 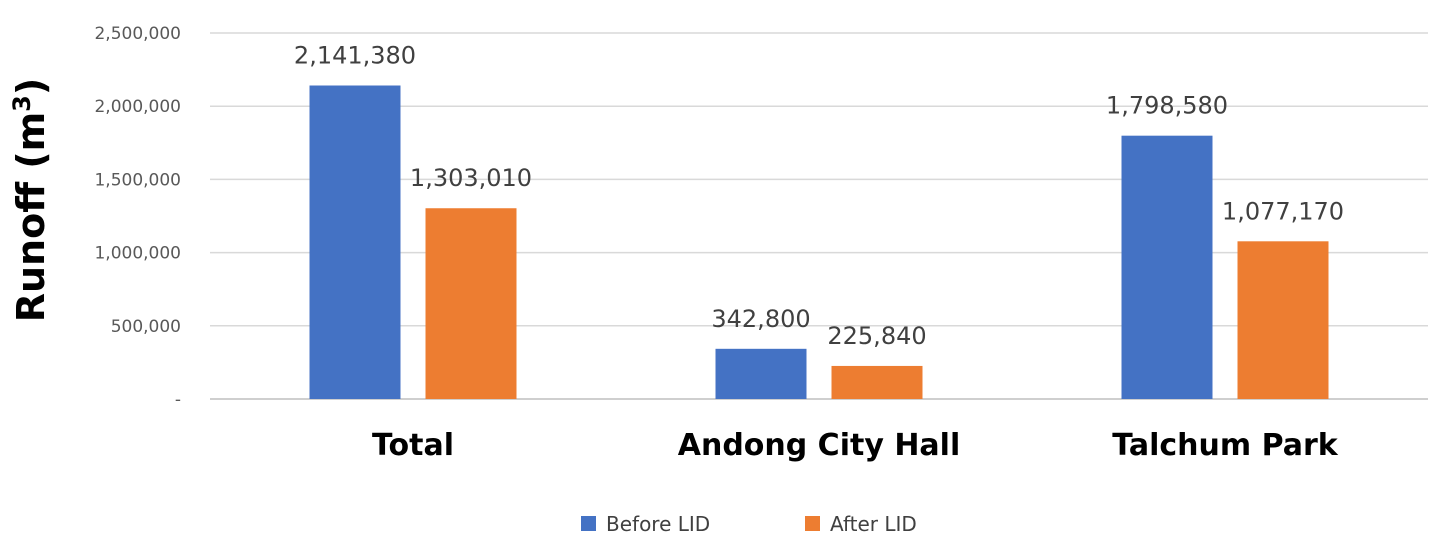 I want to click on legend-label: After LID, so click(x=873, y=524).